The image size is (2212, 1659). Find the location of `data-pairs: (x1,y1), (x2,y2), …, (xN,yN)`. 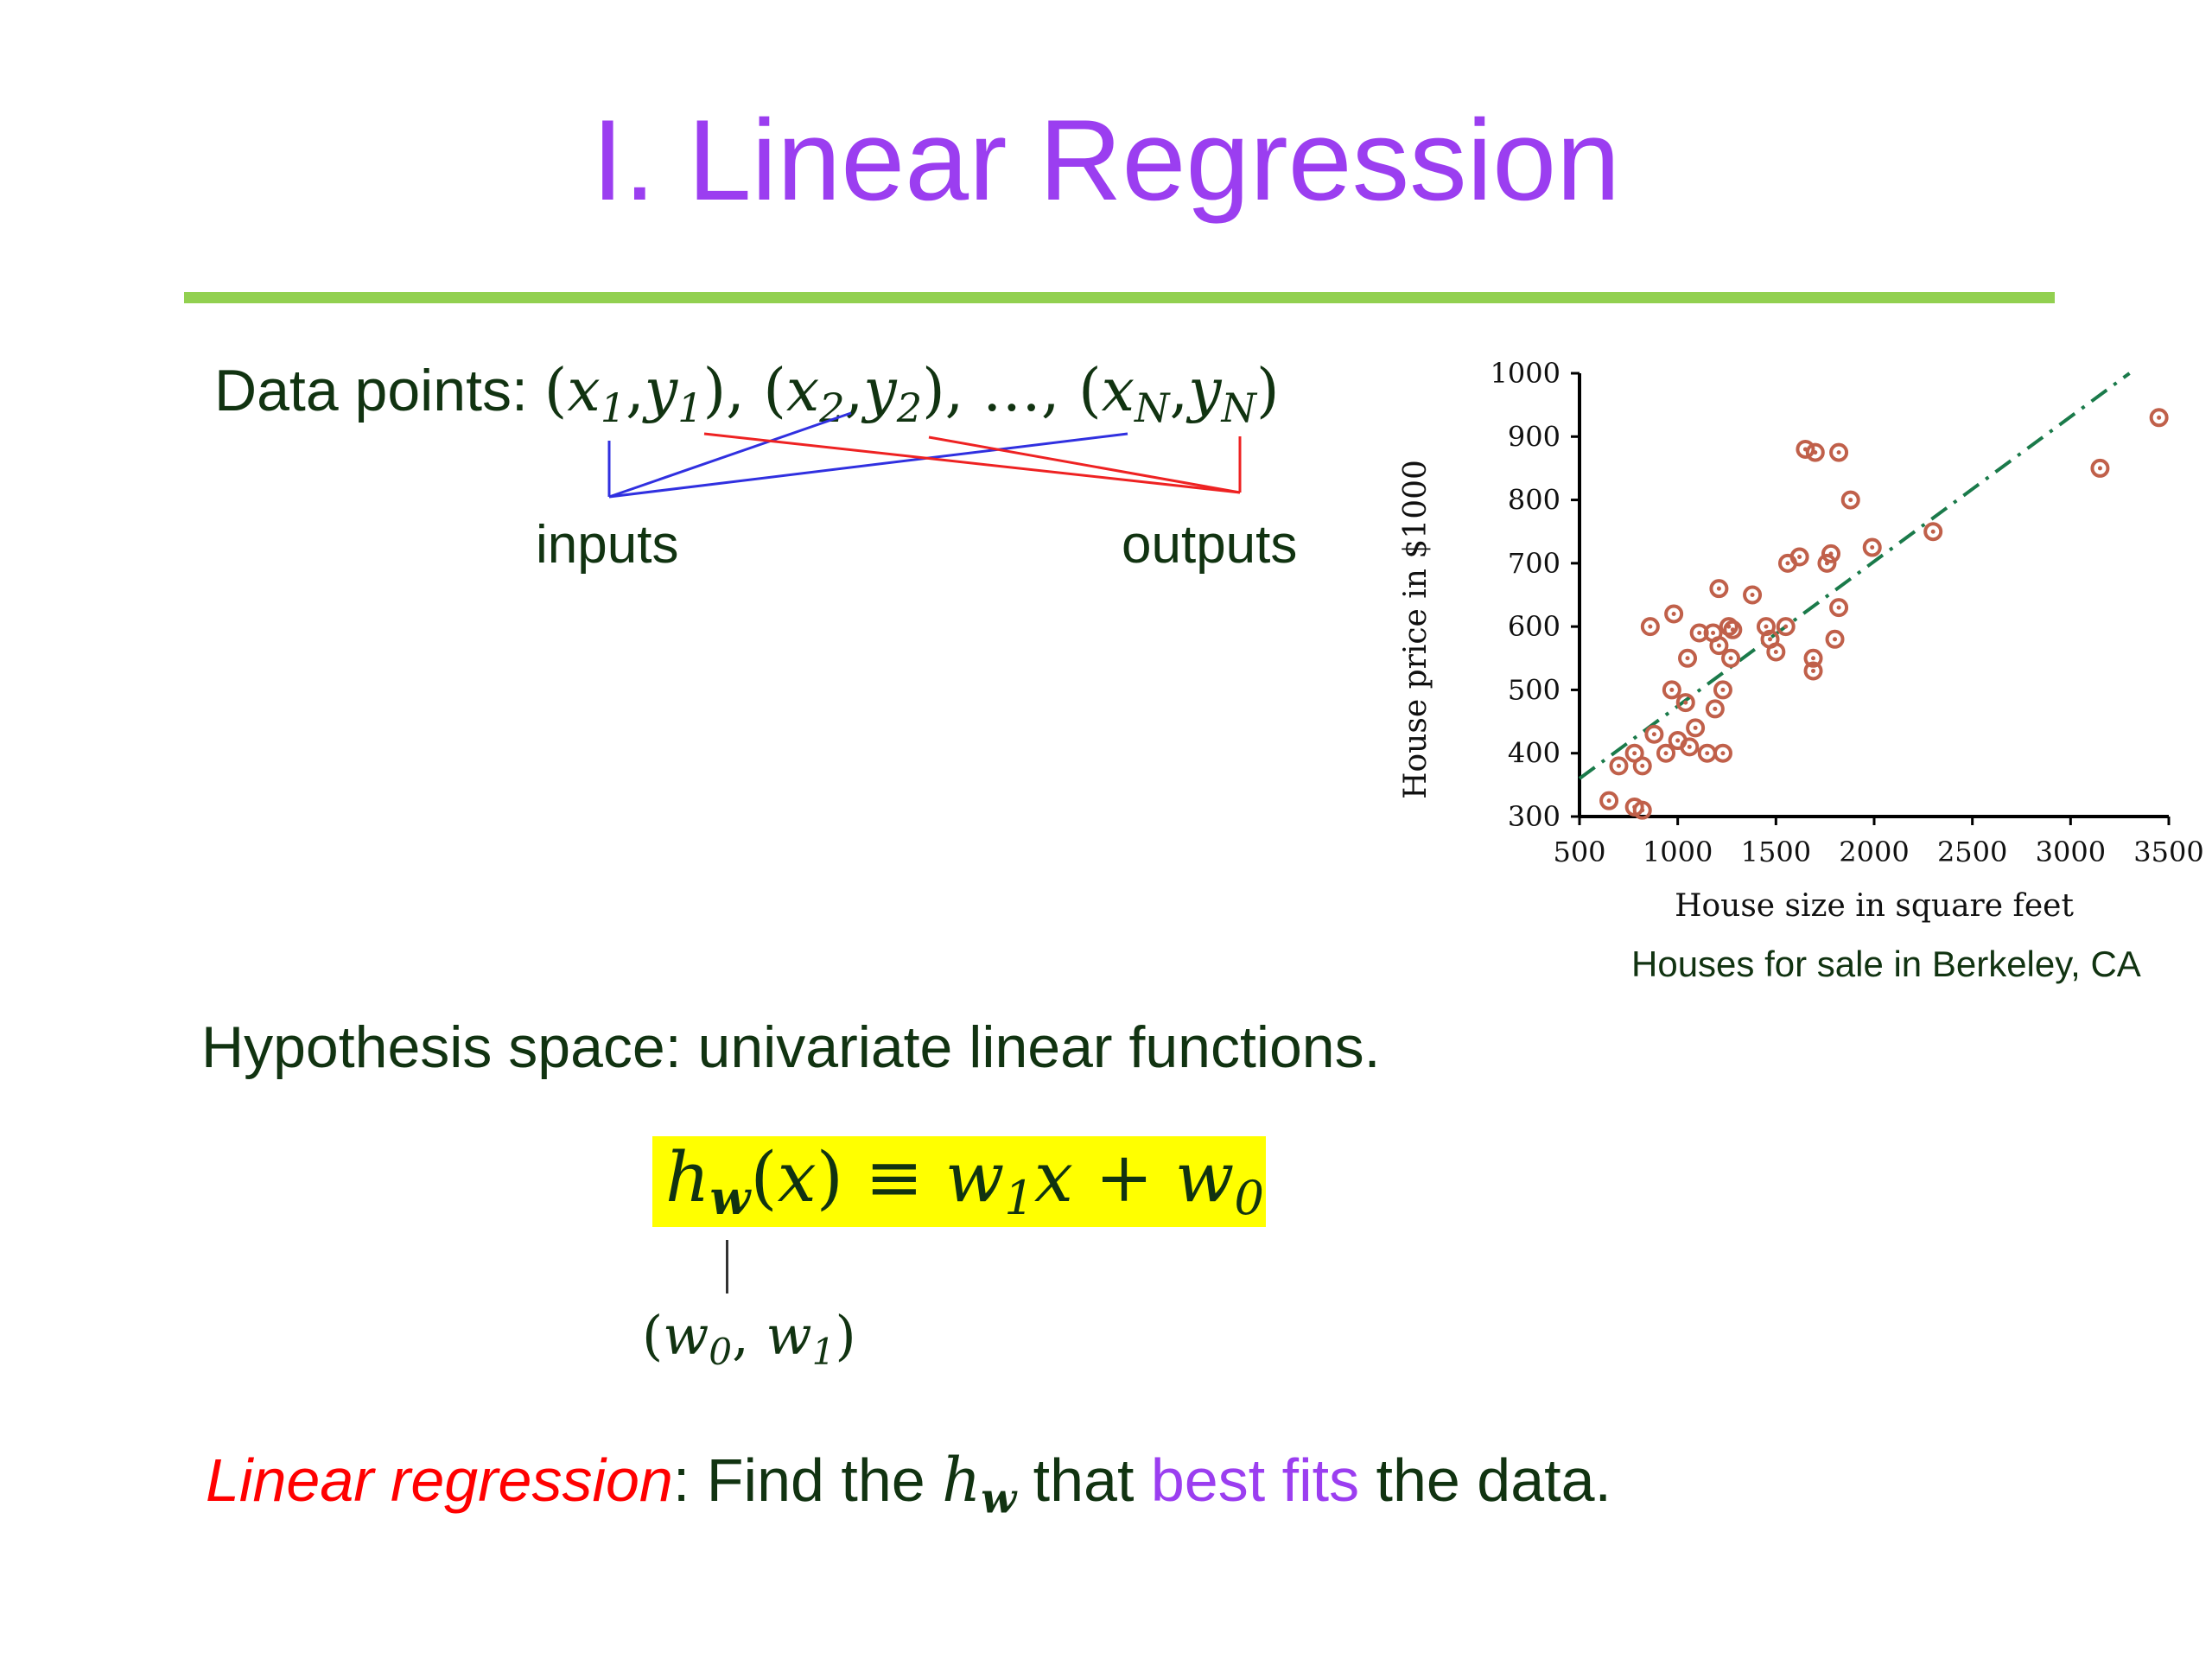

data-pairs: (x1,y1), (x2,y2), …, (xN,yN) is located at coordinates (911, 393).